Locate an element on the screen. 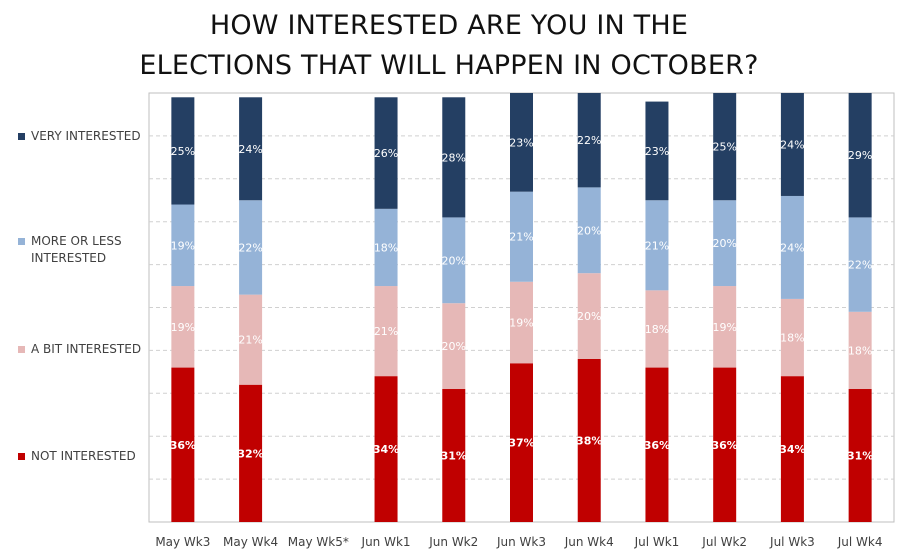 The width and height of the screenshot is (898, 553). chart-title-line-1: HOW INTERESTED ARE YOU IN THE is located at coordinates (449, 25).